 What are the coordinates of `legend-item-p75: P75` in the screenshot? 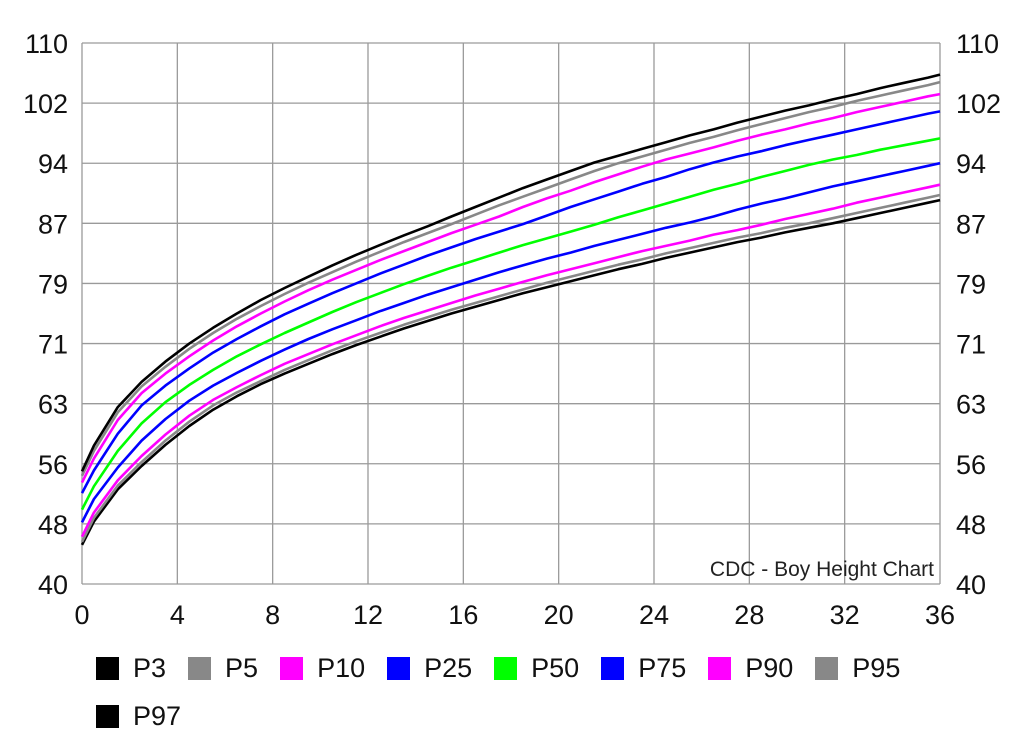 It's located at (643, 668).